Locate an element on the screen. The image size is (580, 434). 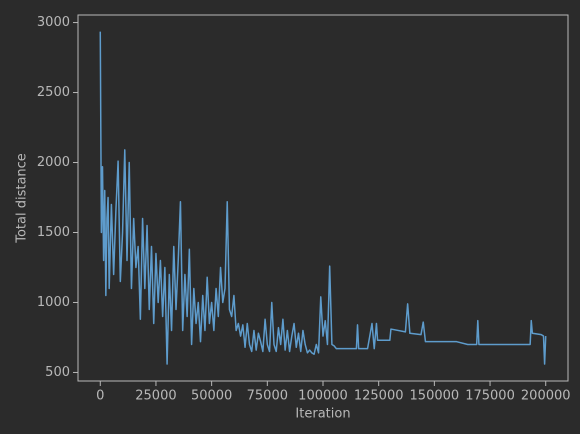
y-tick-label: 500 is located at coordinates (57, 372).